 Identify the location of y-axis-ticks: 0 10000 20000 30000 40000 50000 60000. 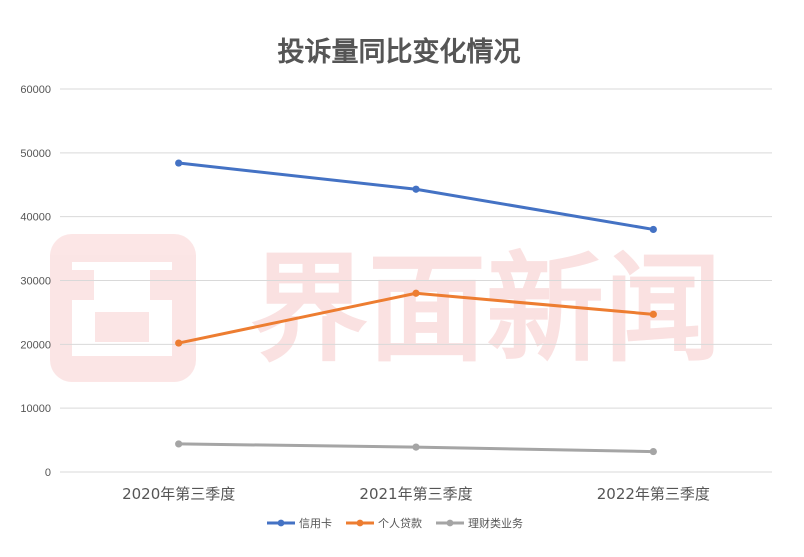
(35, 281).